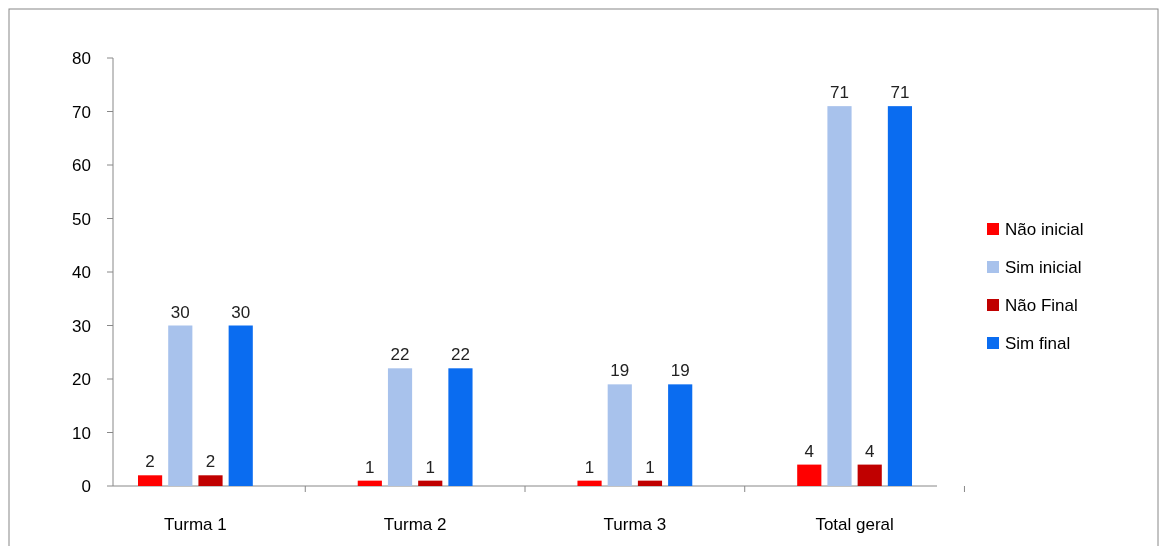 This screenshot has height=546, width=1159. What do you see at coordinates (86, 486) in the screenshot?
I see `y-tick-label: 0` at bounding box center [86, 486].